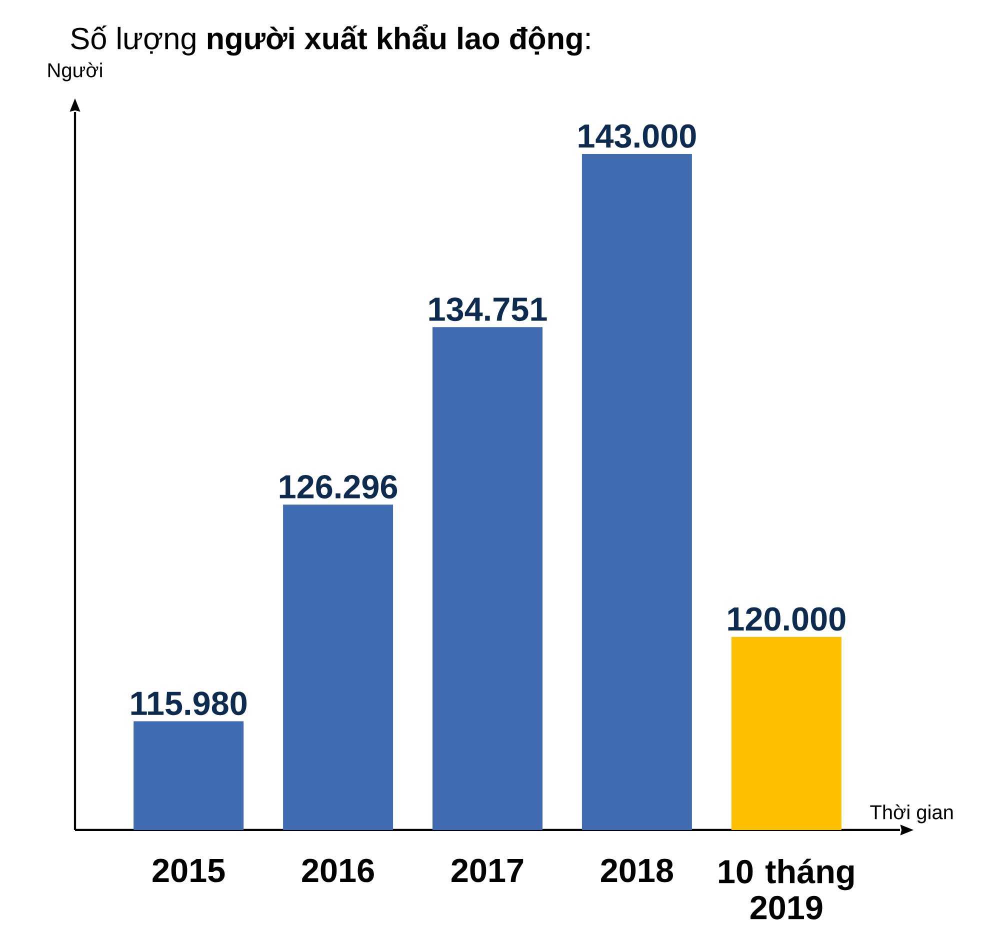 This screenshot has height=931, width=1000. What do you see at coordinates (188, 870) in the screenshot?
I see `x-tick-label: 2015` at bounding box center [188, 870].